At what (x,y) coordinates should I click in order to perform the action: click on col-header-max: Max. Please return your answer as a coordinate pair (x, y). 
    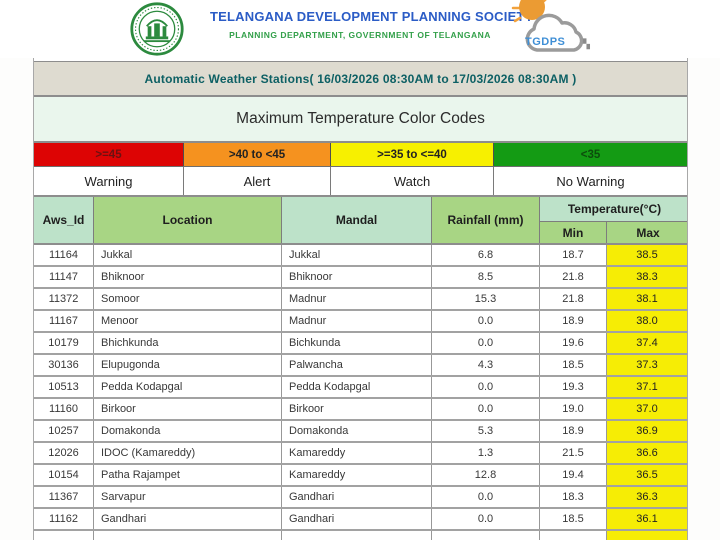
    Looking at the image, I should click on (647, 232).